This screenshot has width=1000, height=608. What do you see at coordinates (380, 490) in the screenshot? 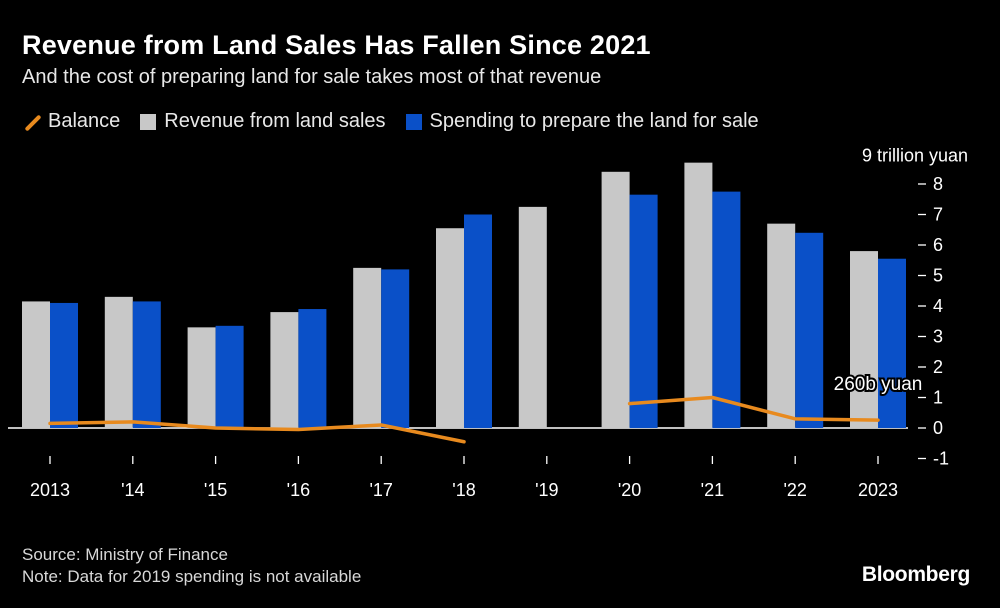
I see `x-tick-label: '17` at bounding box center [380, 490].